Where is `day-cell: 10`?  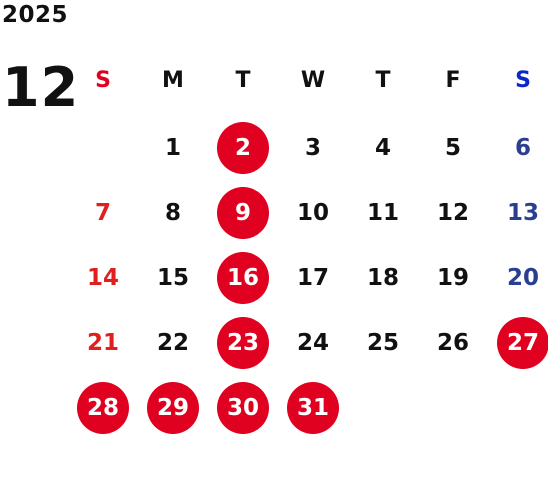
day-cell: 10 is located at coordinates (313, 212).